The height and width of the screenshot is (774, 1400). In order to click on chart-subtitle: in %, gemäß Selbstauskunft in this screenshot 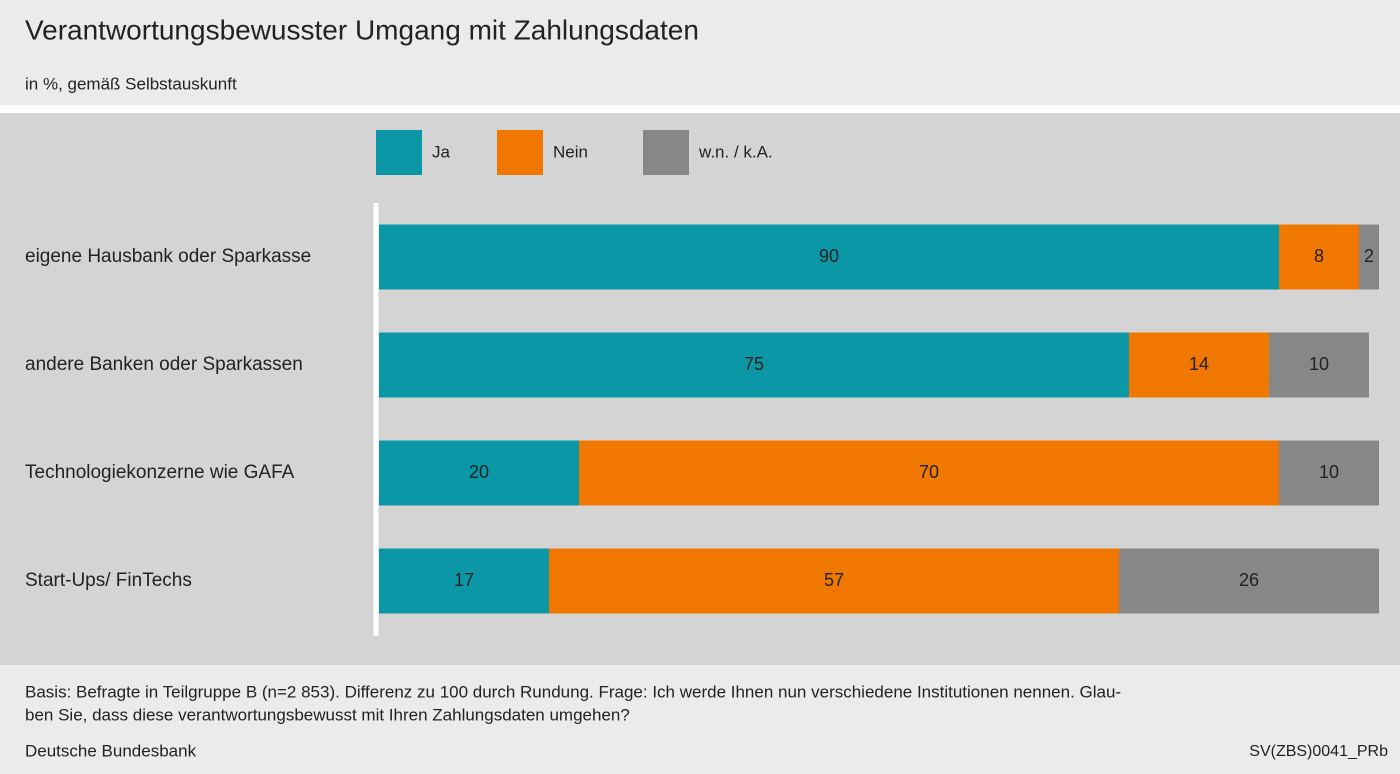, I will do `click(131, 83)`.